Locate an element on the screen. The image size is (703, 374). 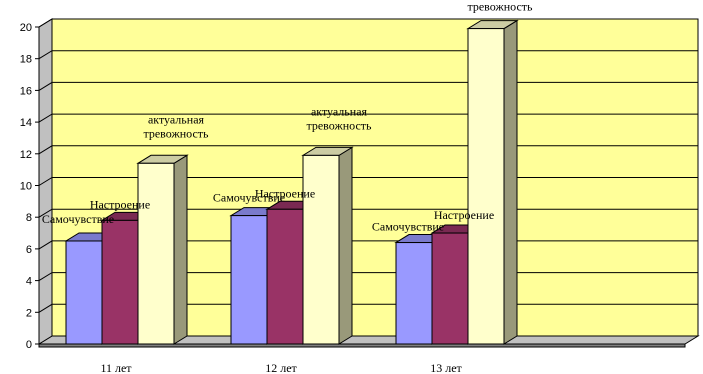
y-tick-label: 16 is located at coordinates (26, 91).